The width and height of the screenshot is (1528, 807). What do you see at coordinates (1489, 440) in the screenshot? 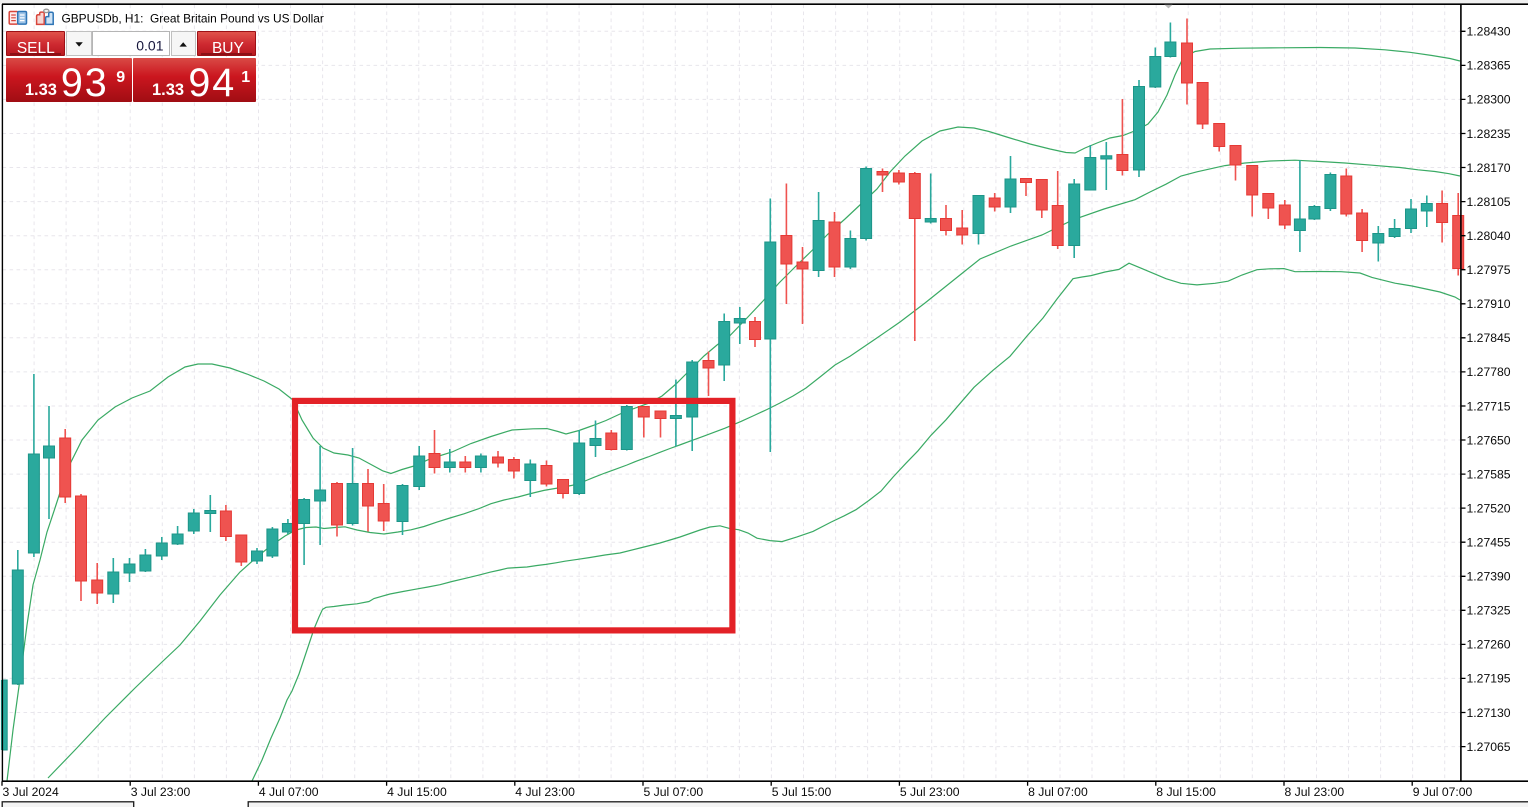
I see `svg-text: 1.27650` at bounding box center [1489, 440].